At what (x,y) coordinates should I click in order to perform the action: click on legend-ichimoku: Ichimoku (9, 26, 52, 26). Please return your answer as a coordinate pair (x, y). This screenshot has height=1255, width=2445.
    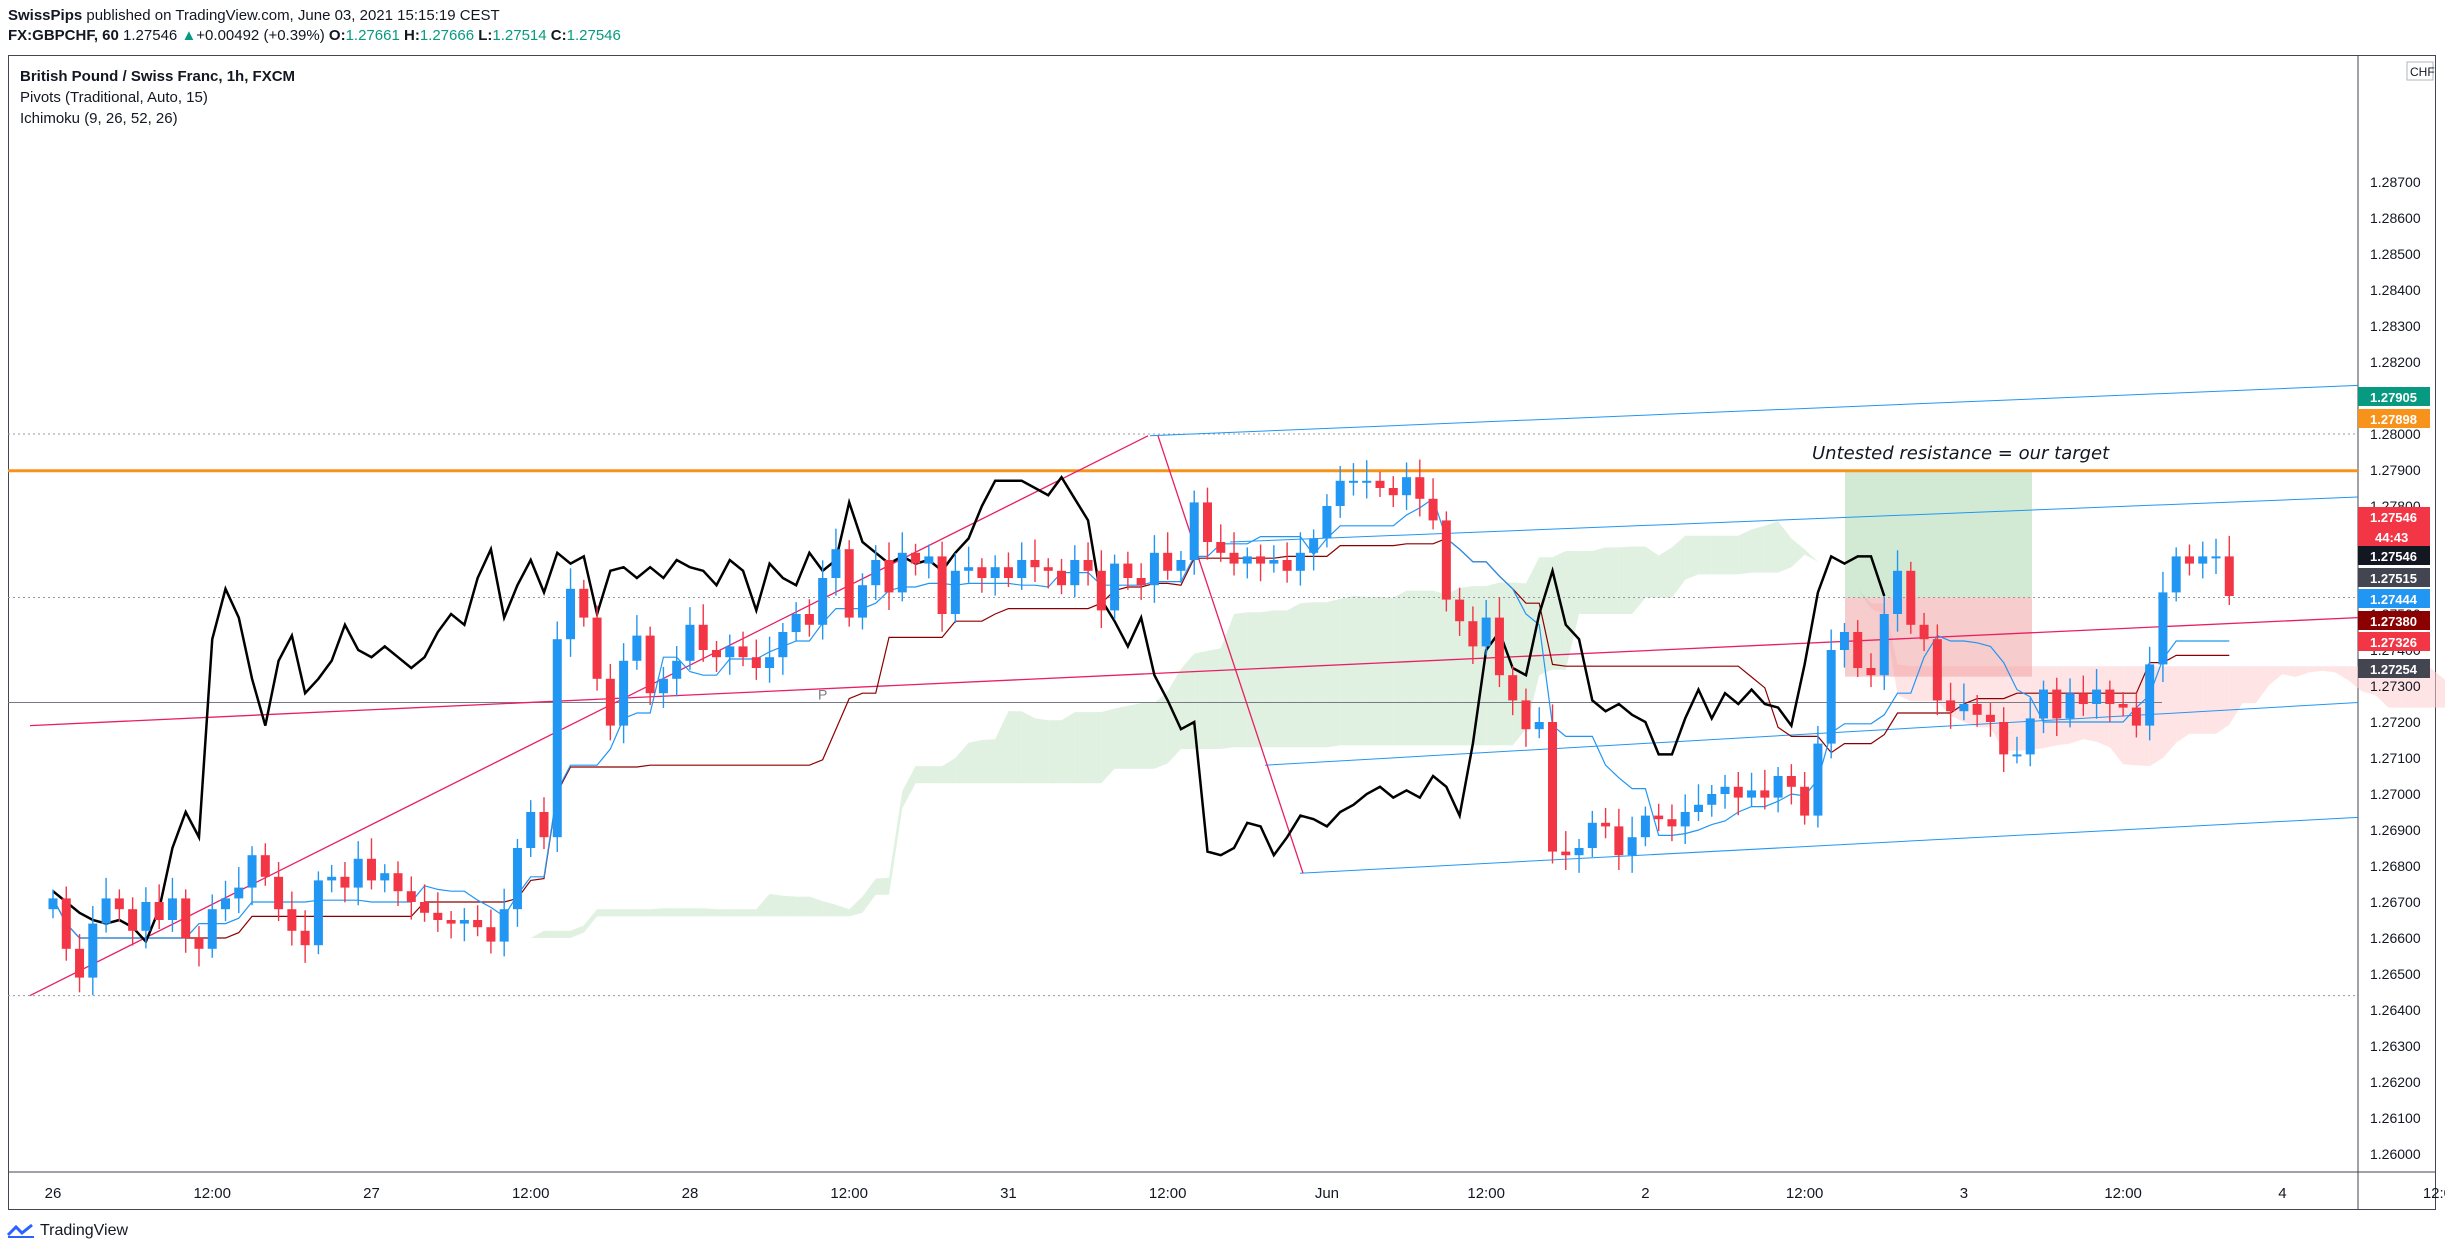
    Looking at the image, I should click on (99, 118).